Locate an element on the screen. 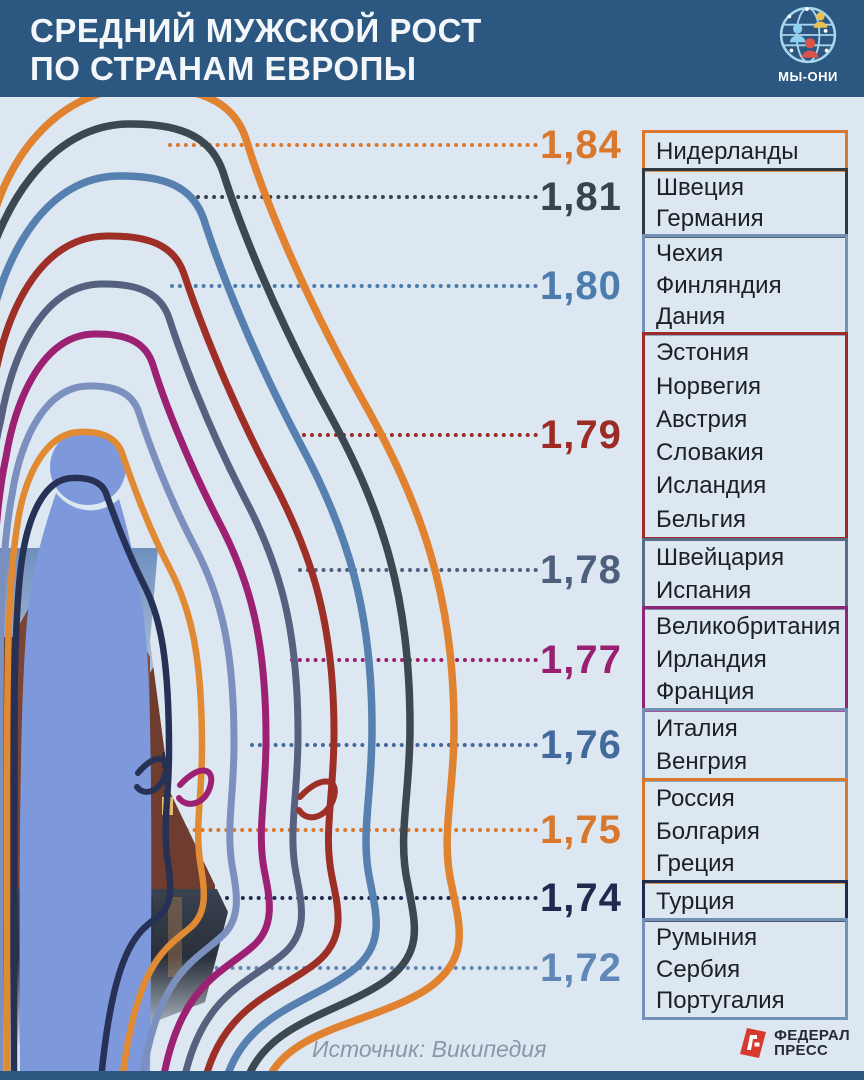 The width and height of the screenshot is (864, 1080). country-label: Германия is located at coordinates (710, 219).